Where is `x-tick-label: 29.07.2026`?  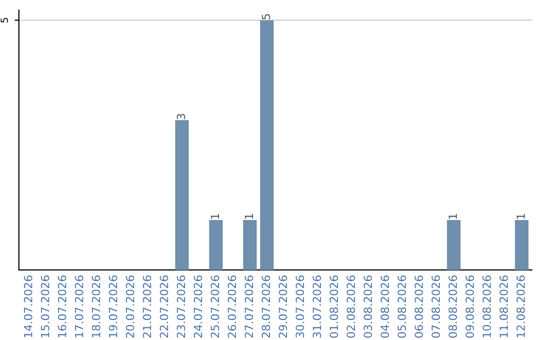
x-tick-label: 29.07.2026 is located at coordinates (283, 307).